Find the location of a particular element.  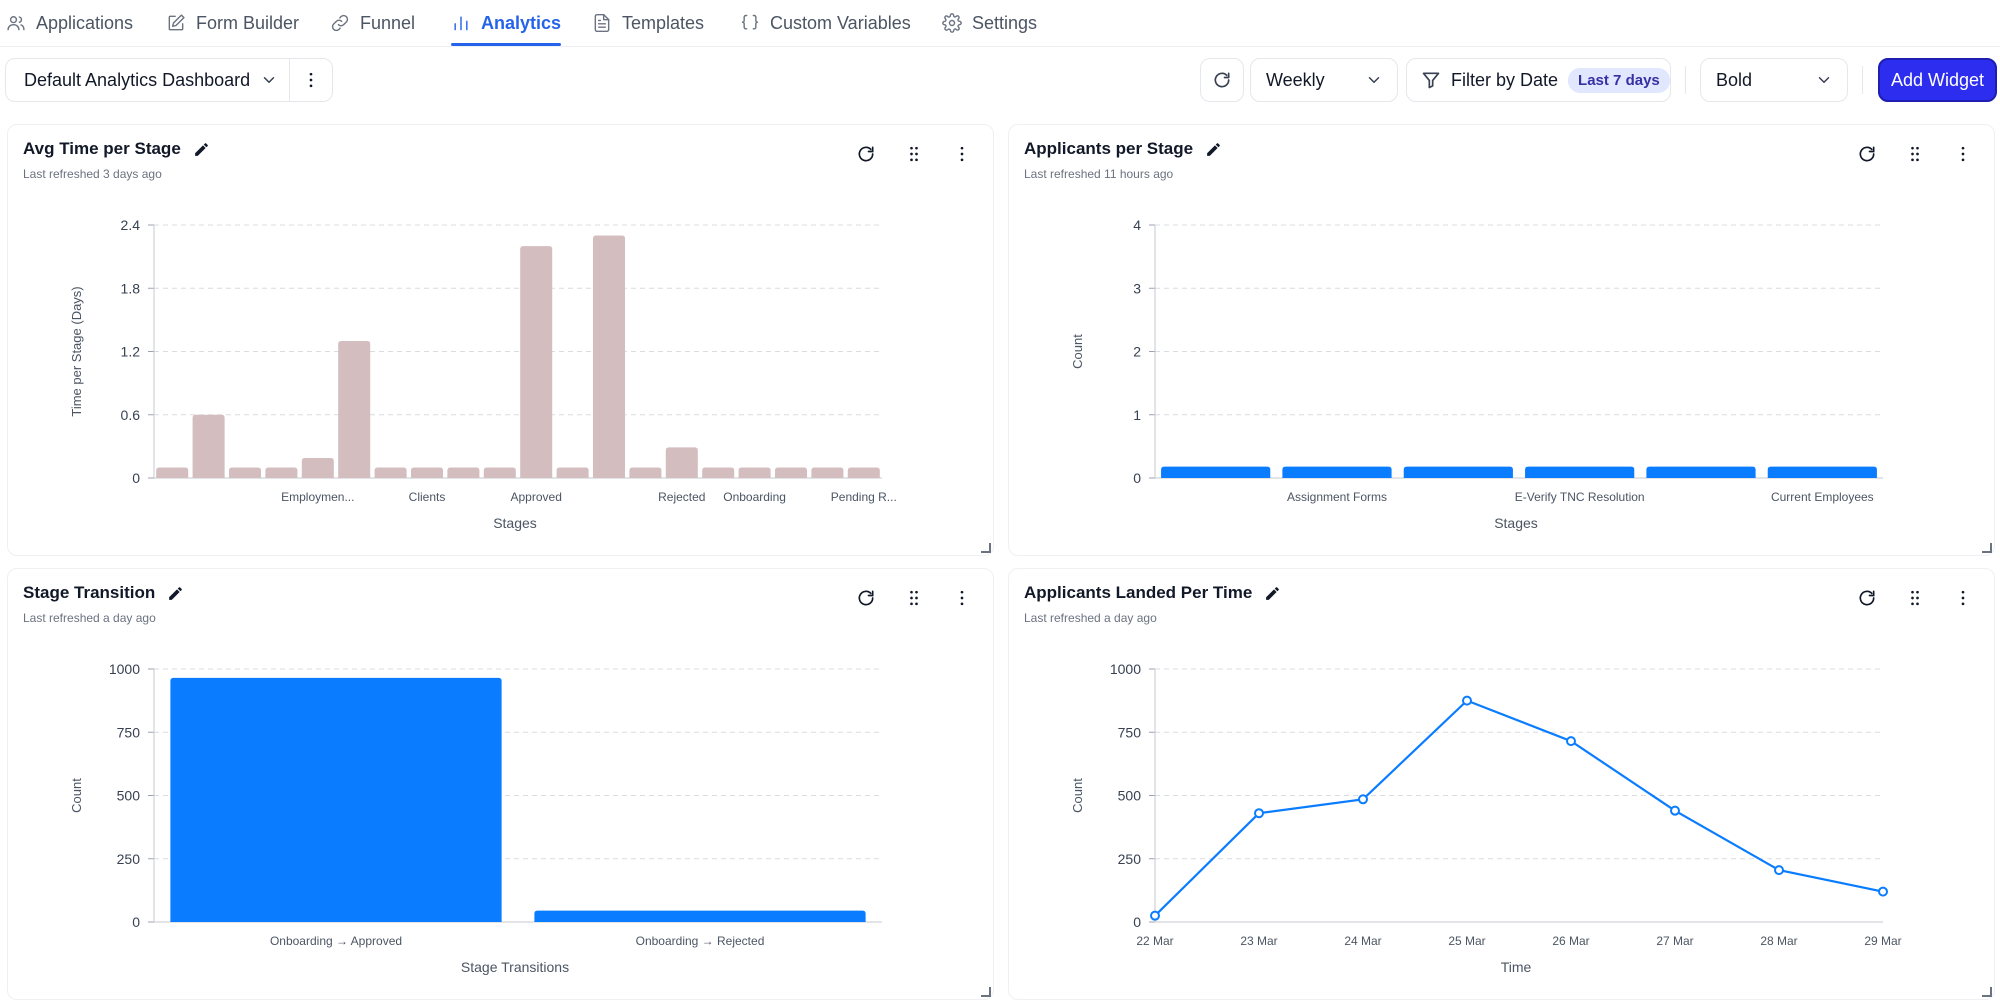

dashboard-more-button is located at coordinates (311, 80).